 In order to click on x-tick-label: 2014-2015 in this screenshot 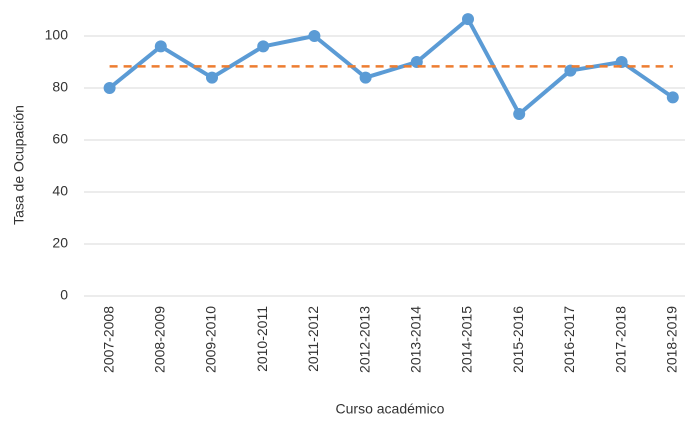, I will do `click(467, 339)`.